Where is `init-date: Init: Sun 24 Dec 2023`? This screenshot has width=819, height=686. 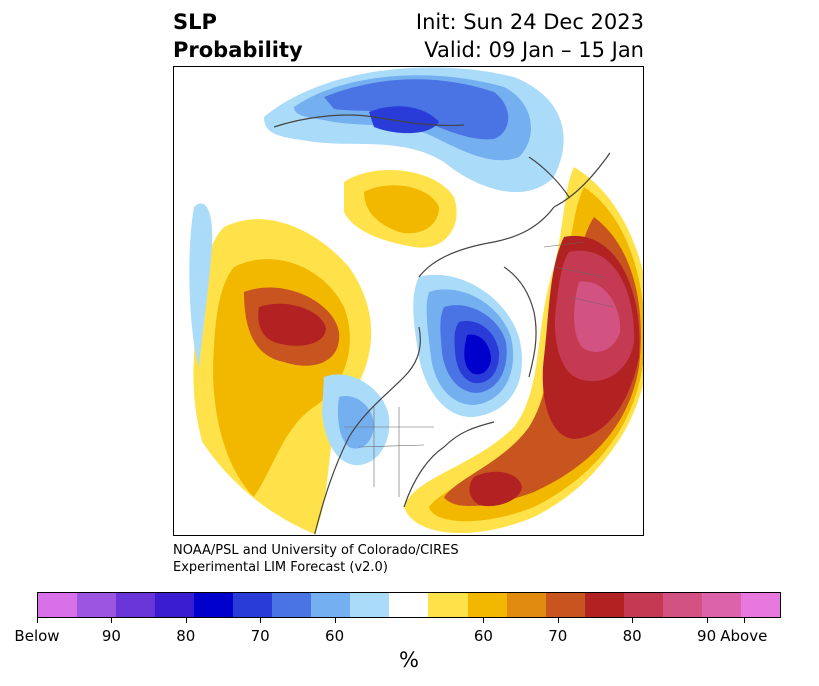 init-date: Init: Sun 24 Dec 2023 is located at coordinates (529, 22).